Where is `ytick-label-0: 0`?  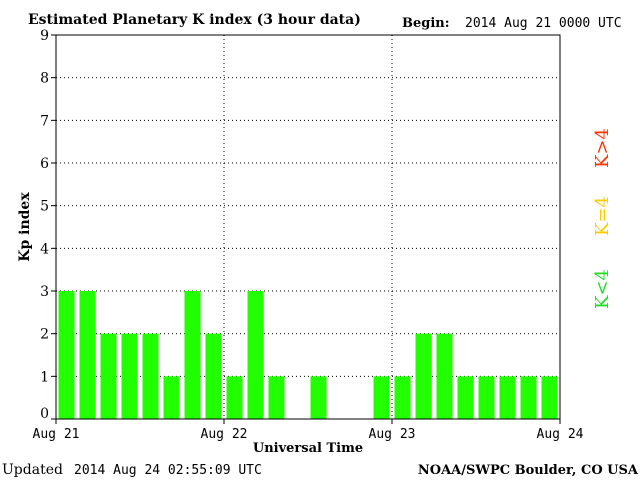 ytick-label-0: 0 is located at coordinates (44, 414).